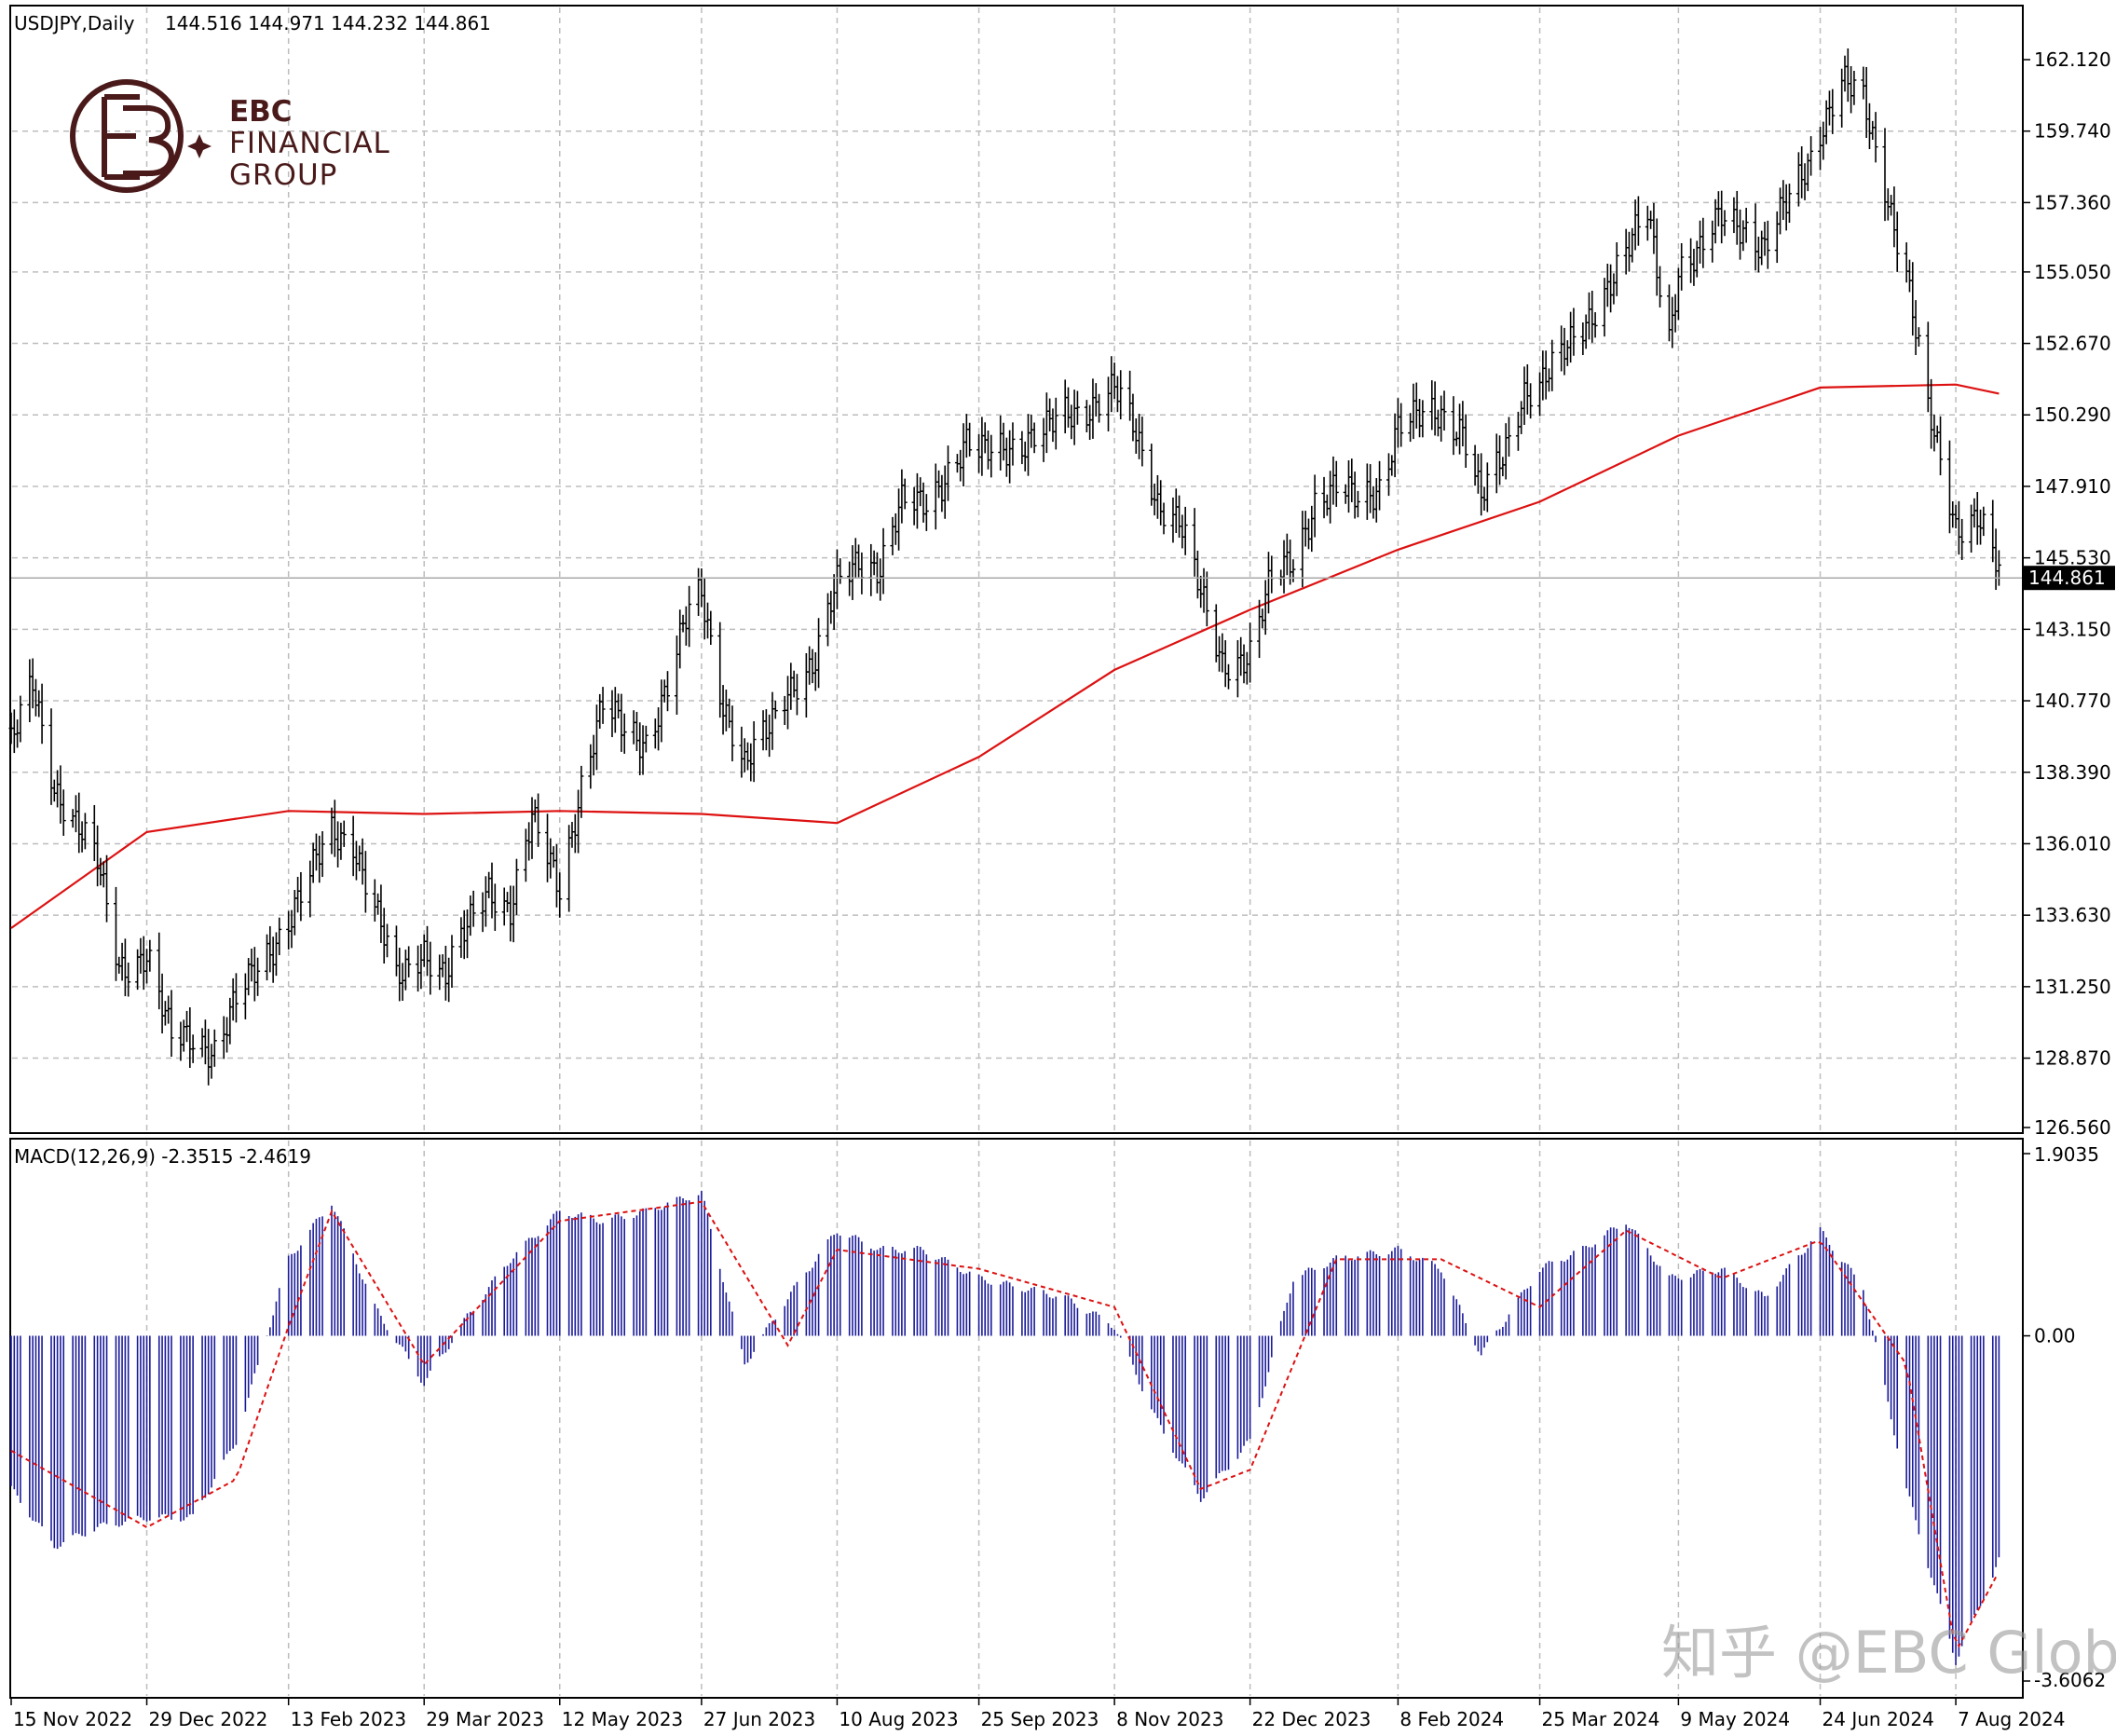 The width and height of the screenshot is (2116, 1736). Describe the element at coordinates (1312, 1719) in the screenshot. I see `time-tick-label: 22 Dec 2023` at that location.